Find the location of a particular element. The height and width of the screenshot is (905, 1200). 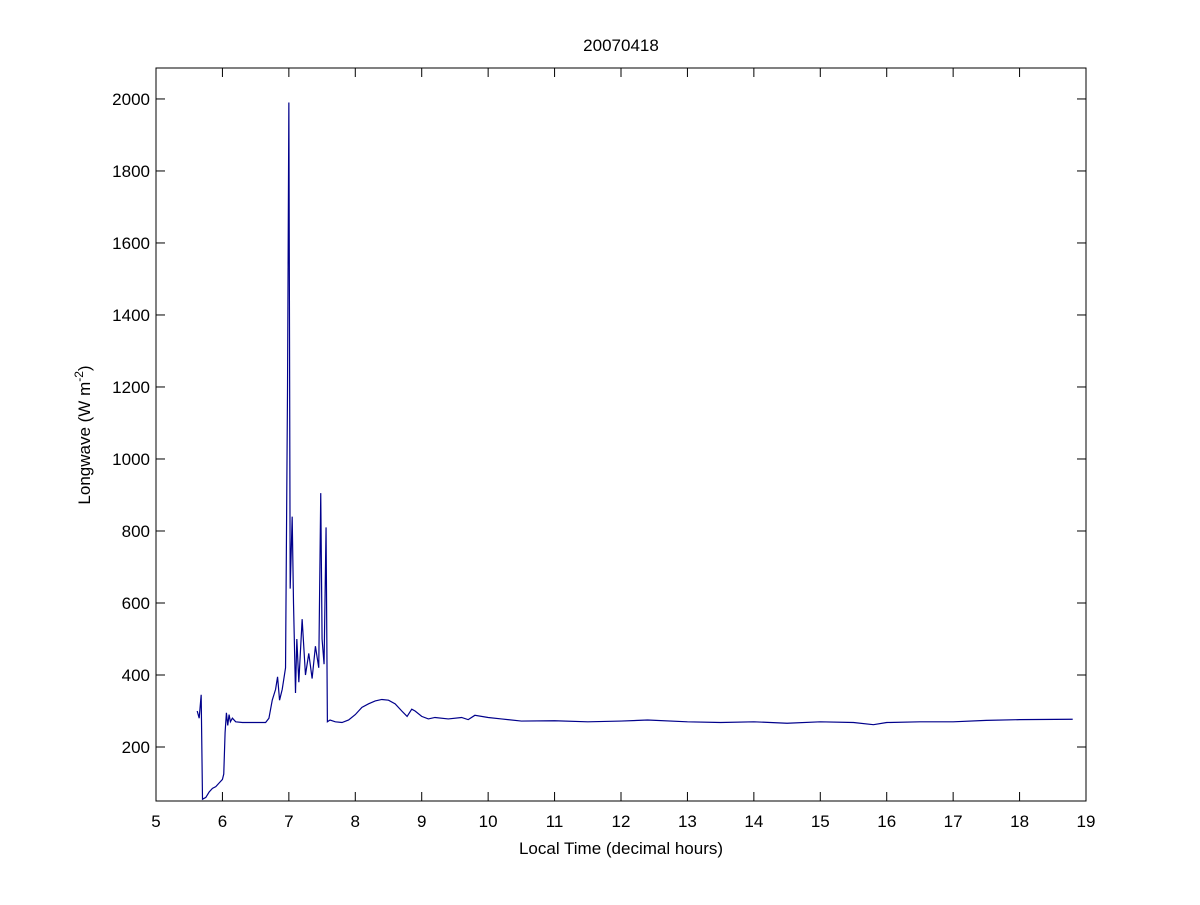

y-tick-label: 2000 is located at coordinates (131, 99).